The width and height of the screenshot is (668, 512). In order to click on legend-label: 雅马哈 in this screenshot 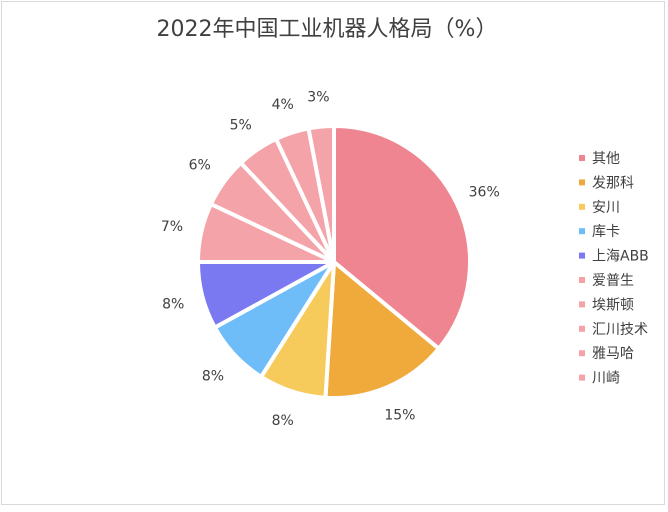, I will do `click(613, 354)`.